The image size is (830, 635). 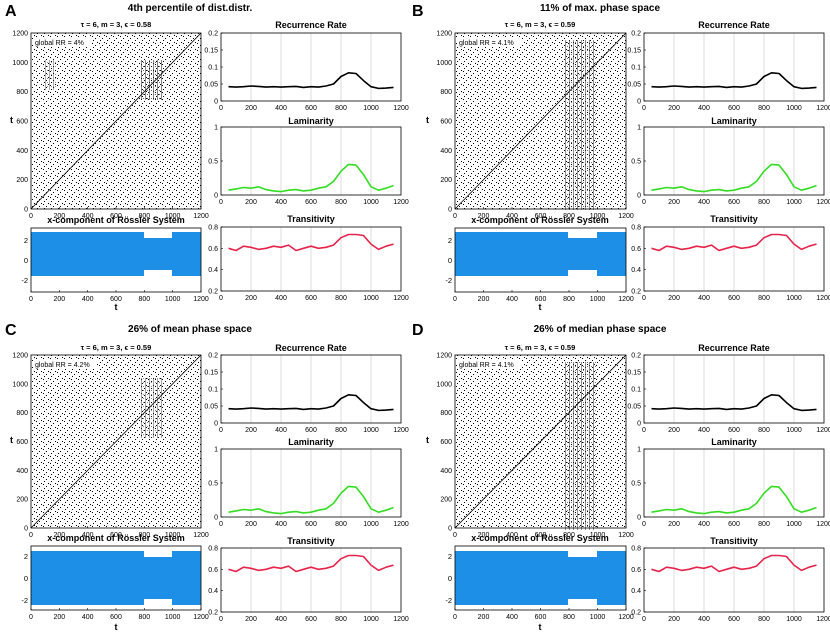 What do you see at coordinates (51, 75) in the screenshot?
I see `rp-structure-block` at bounding box center [51, 75].